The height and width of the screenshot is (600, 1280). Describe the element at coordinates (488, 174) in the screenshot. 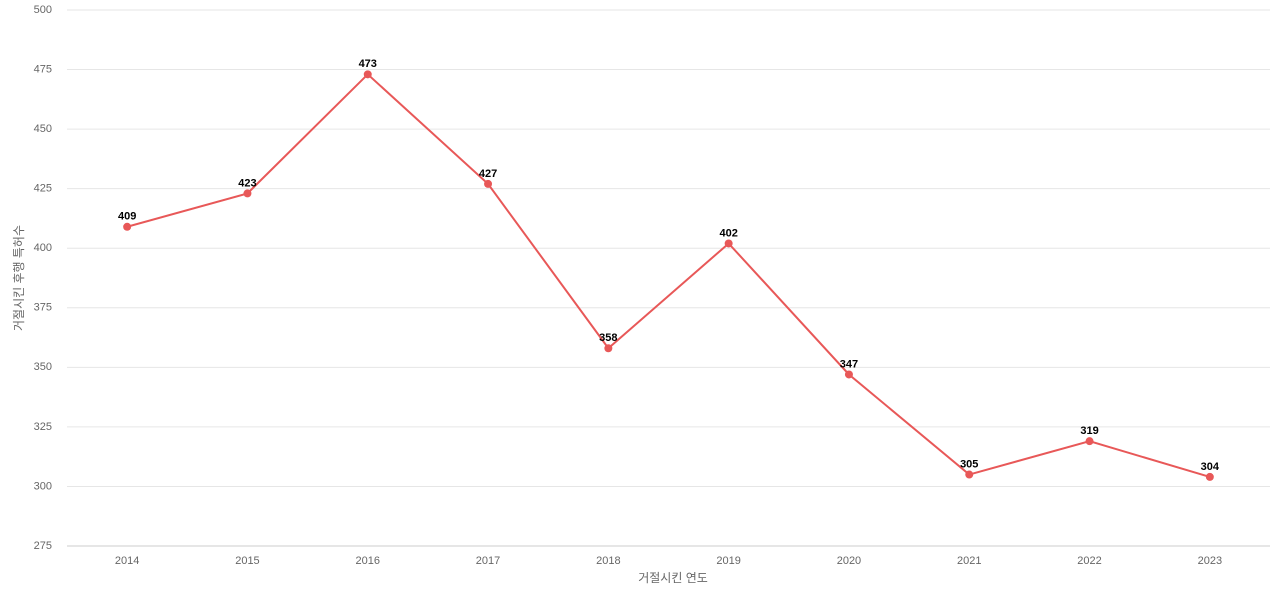

I see `value-label: 427` at that location.